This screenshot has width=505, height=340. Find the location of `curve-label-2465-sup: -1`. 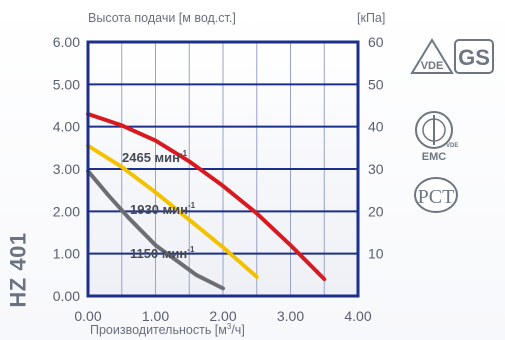

curve-label-2465-sup: -1 is located at coordinates (184, 153).